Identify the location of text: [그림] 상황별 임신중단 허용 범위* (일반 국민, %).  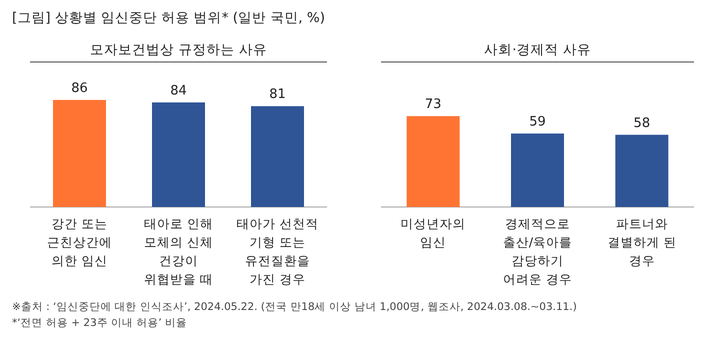
(168, 18).